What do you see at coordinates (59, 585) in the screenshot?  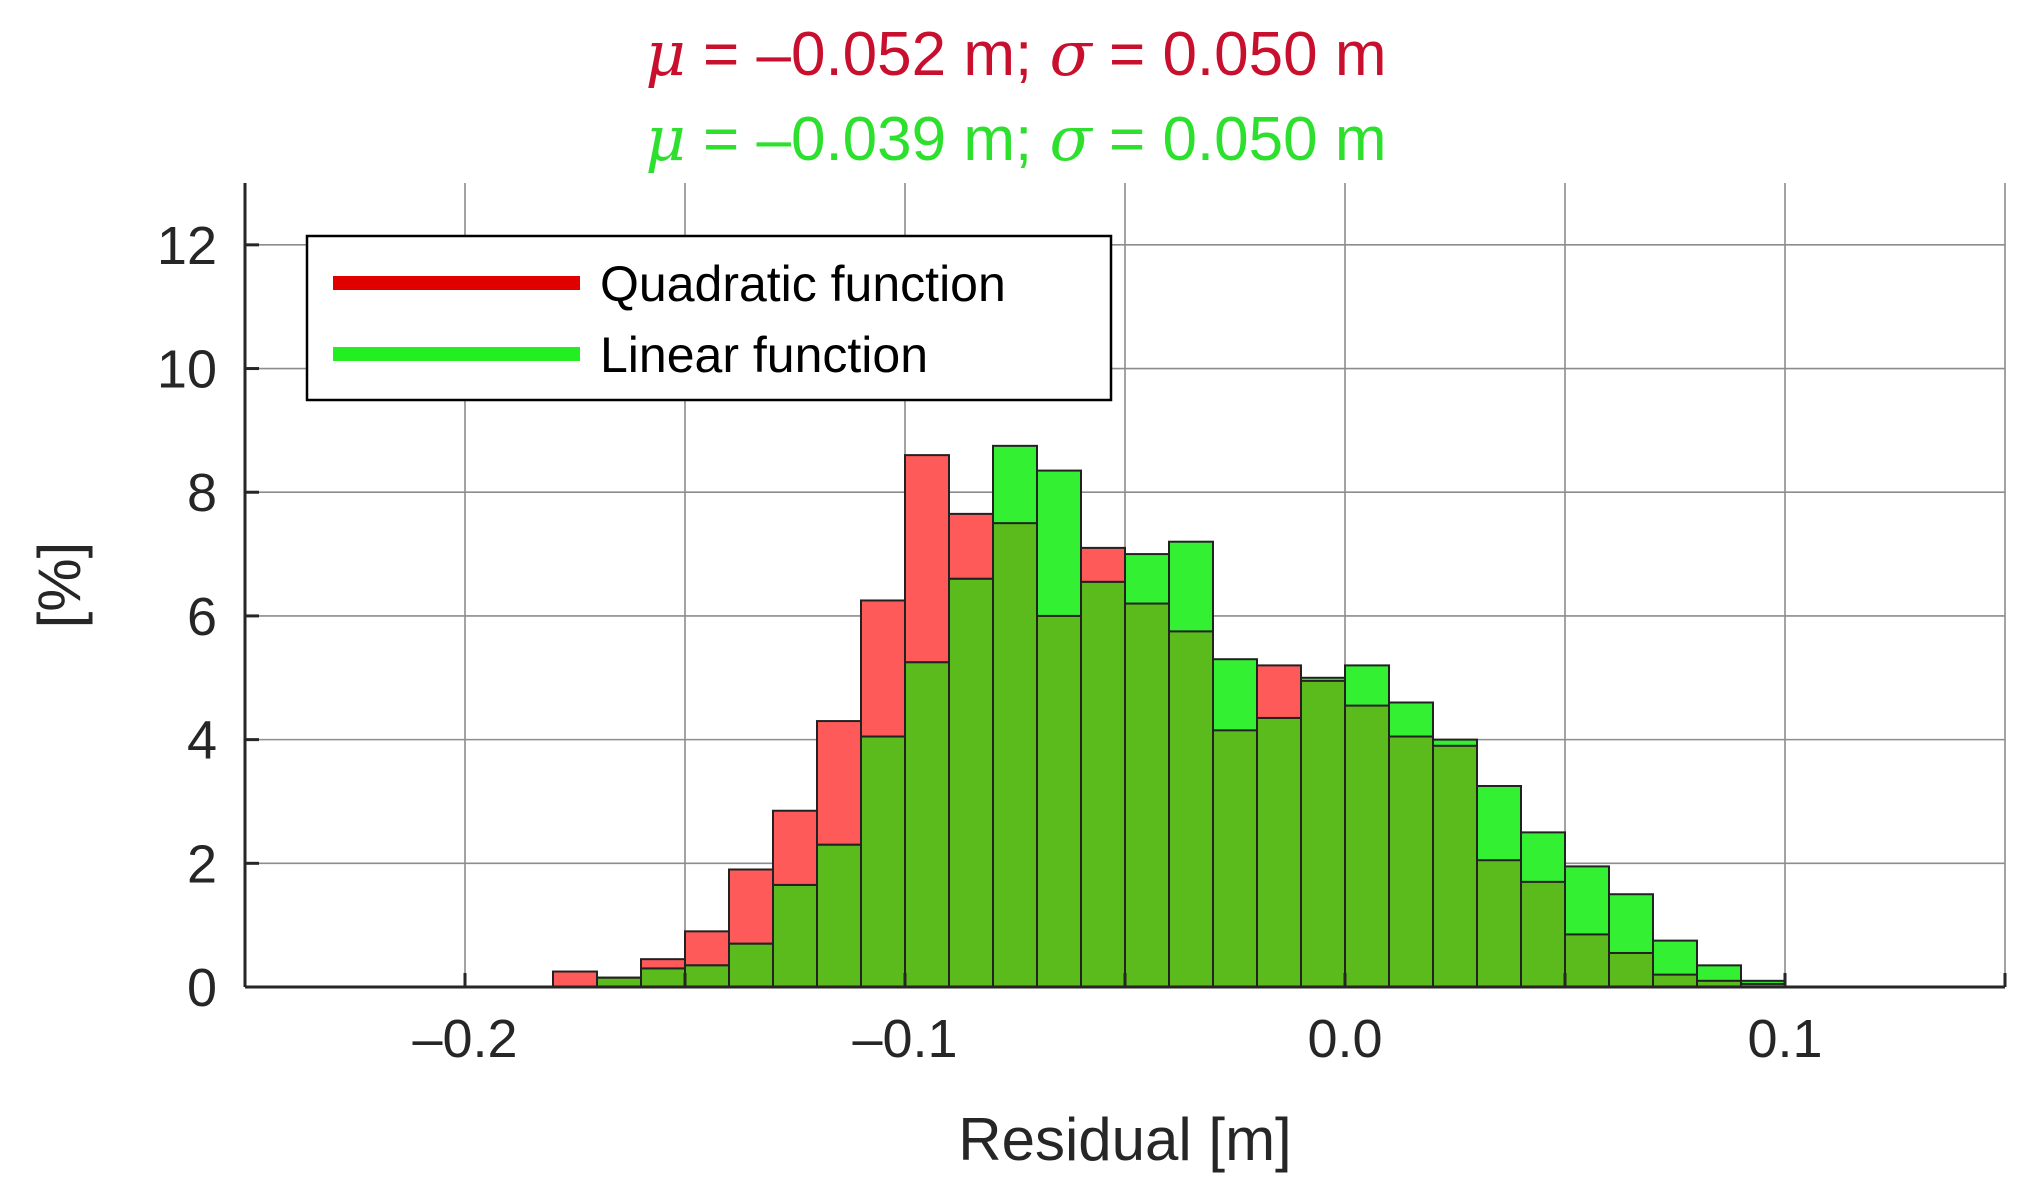 I see `y-axis-label: [%]` at bounding box center [59, 585].